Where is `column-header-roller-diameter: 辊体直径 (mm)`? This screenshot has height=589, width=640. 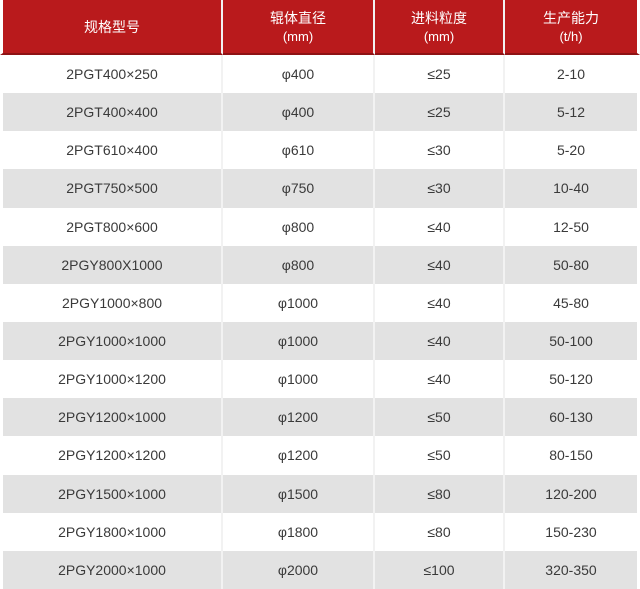
column-header-roller-diameter: 辊体直径 (mm) is located at coordinates (299, 27).